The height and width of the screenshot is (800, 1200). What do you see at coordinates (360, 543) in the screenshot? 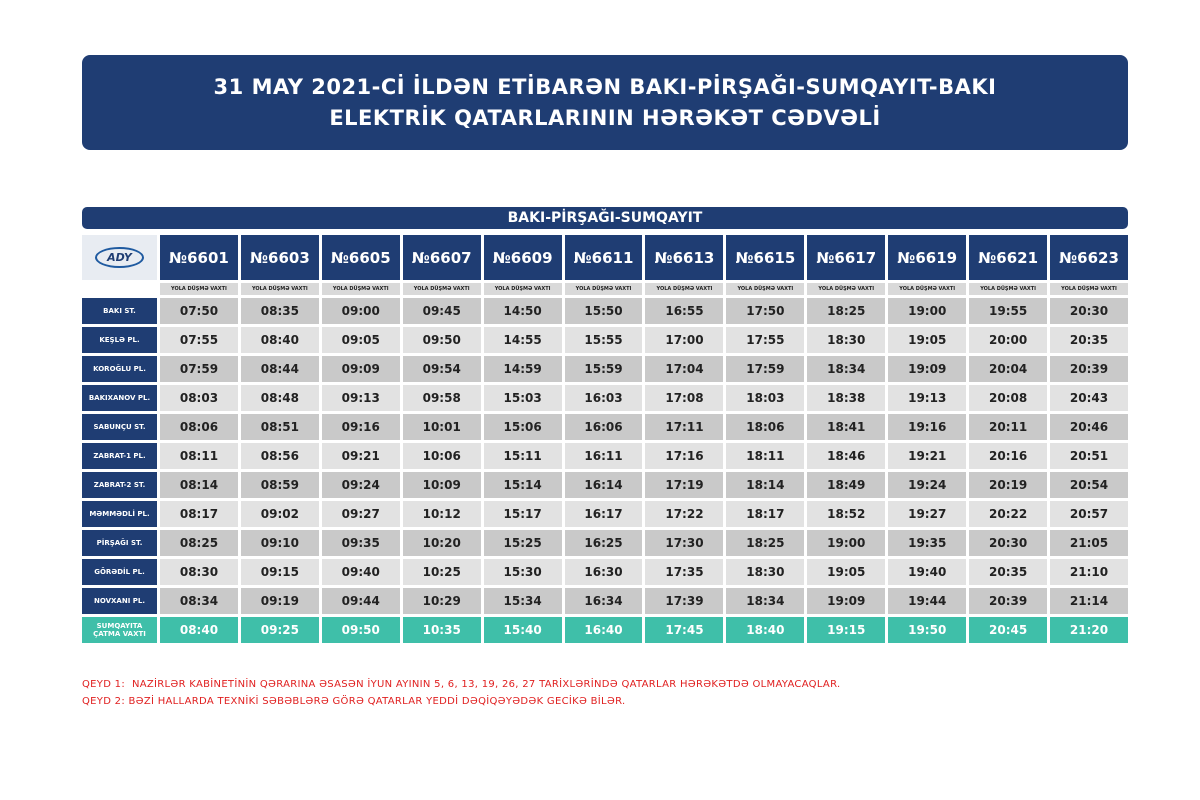
I see `time-cell: 09:35` at bounding box center [360, 543].